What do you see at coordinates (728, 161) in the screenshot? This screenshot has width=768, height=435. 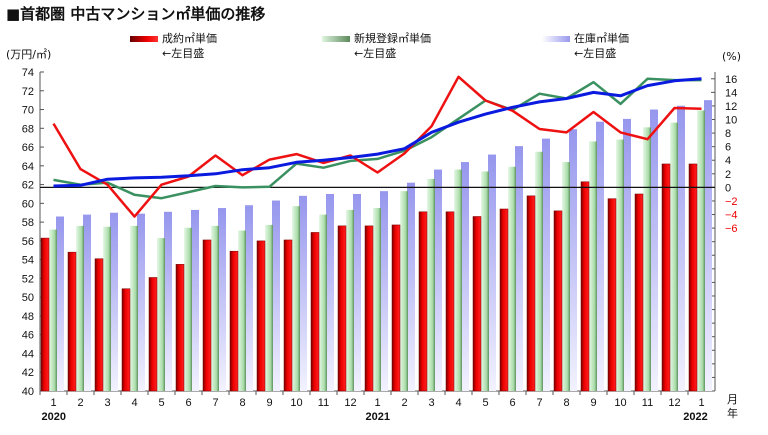 I see `right-tick-label: 4` at bounding box center [728, 161].